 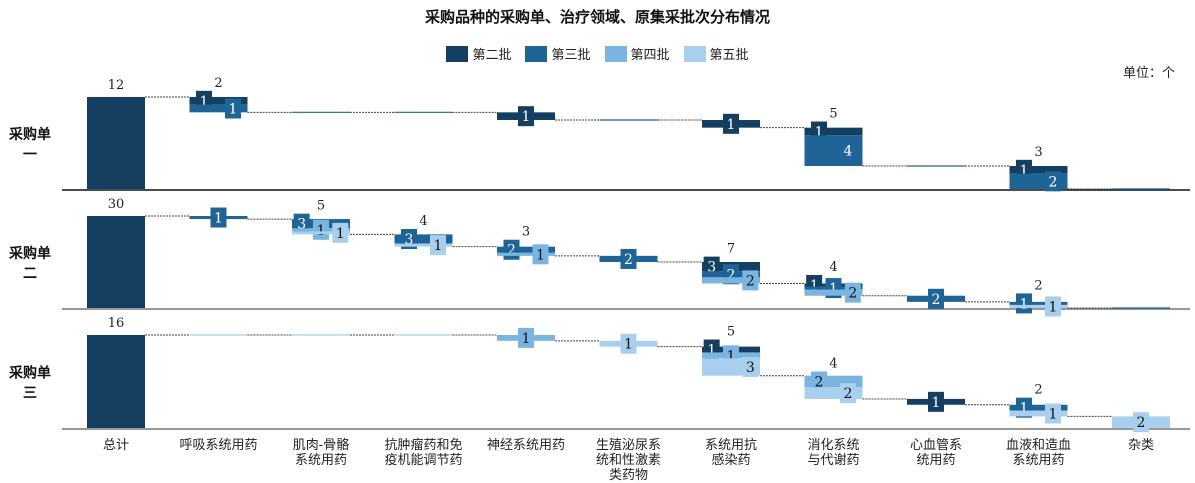 I want to click on panel-label: 一, so click(x=30, y=155).